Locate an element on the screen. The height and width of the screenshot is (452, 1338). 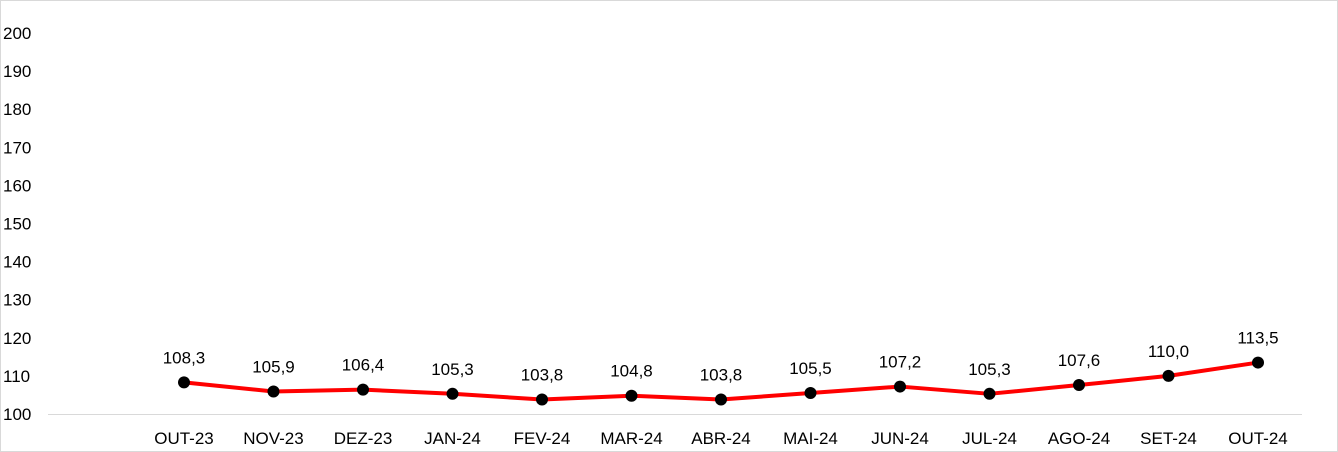
data-markers is located at coordinates (721, 381).